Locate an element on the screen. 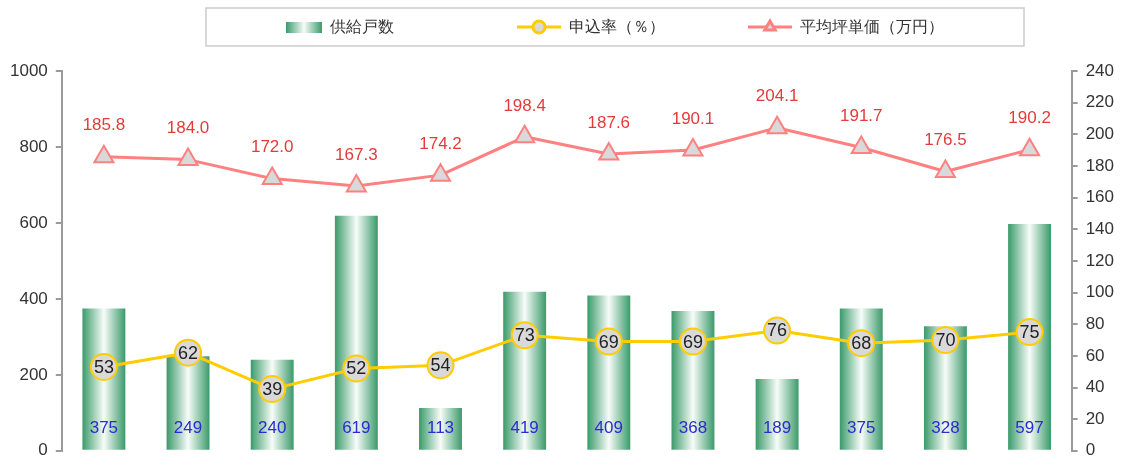  y2-tick-label: 200 is located at coordinates (1100, 133).